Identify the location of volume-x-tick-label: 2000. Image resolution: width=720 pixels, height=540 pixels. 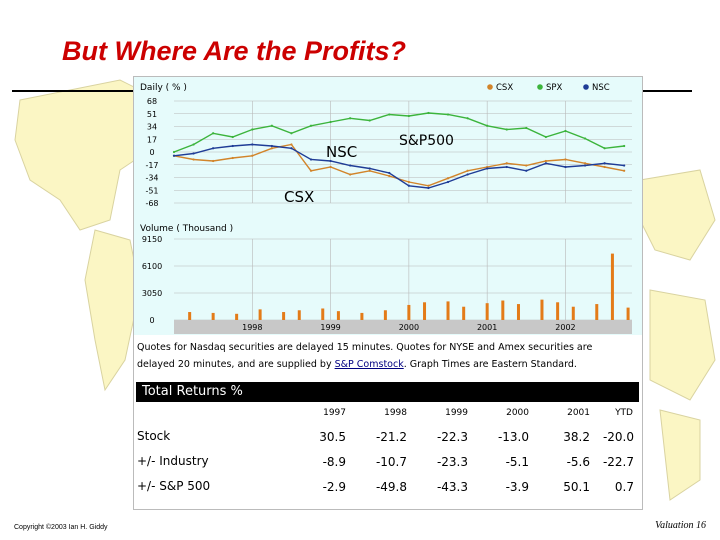
(409, 327).